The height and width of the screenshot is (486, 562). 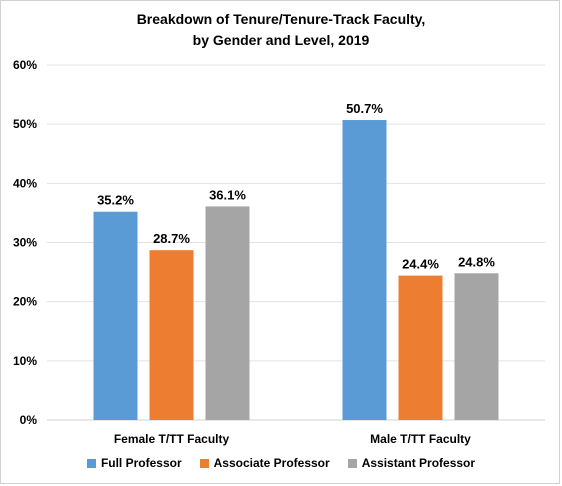 I want to click on data-label: 50.7%, so click(x=364, y=108).